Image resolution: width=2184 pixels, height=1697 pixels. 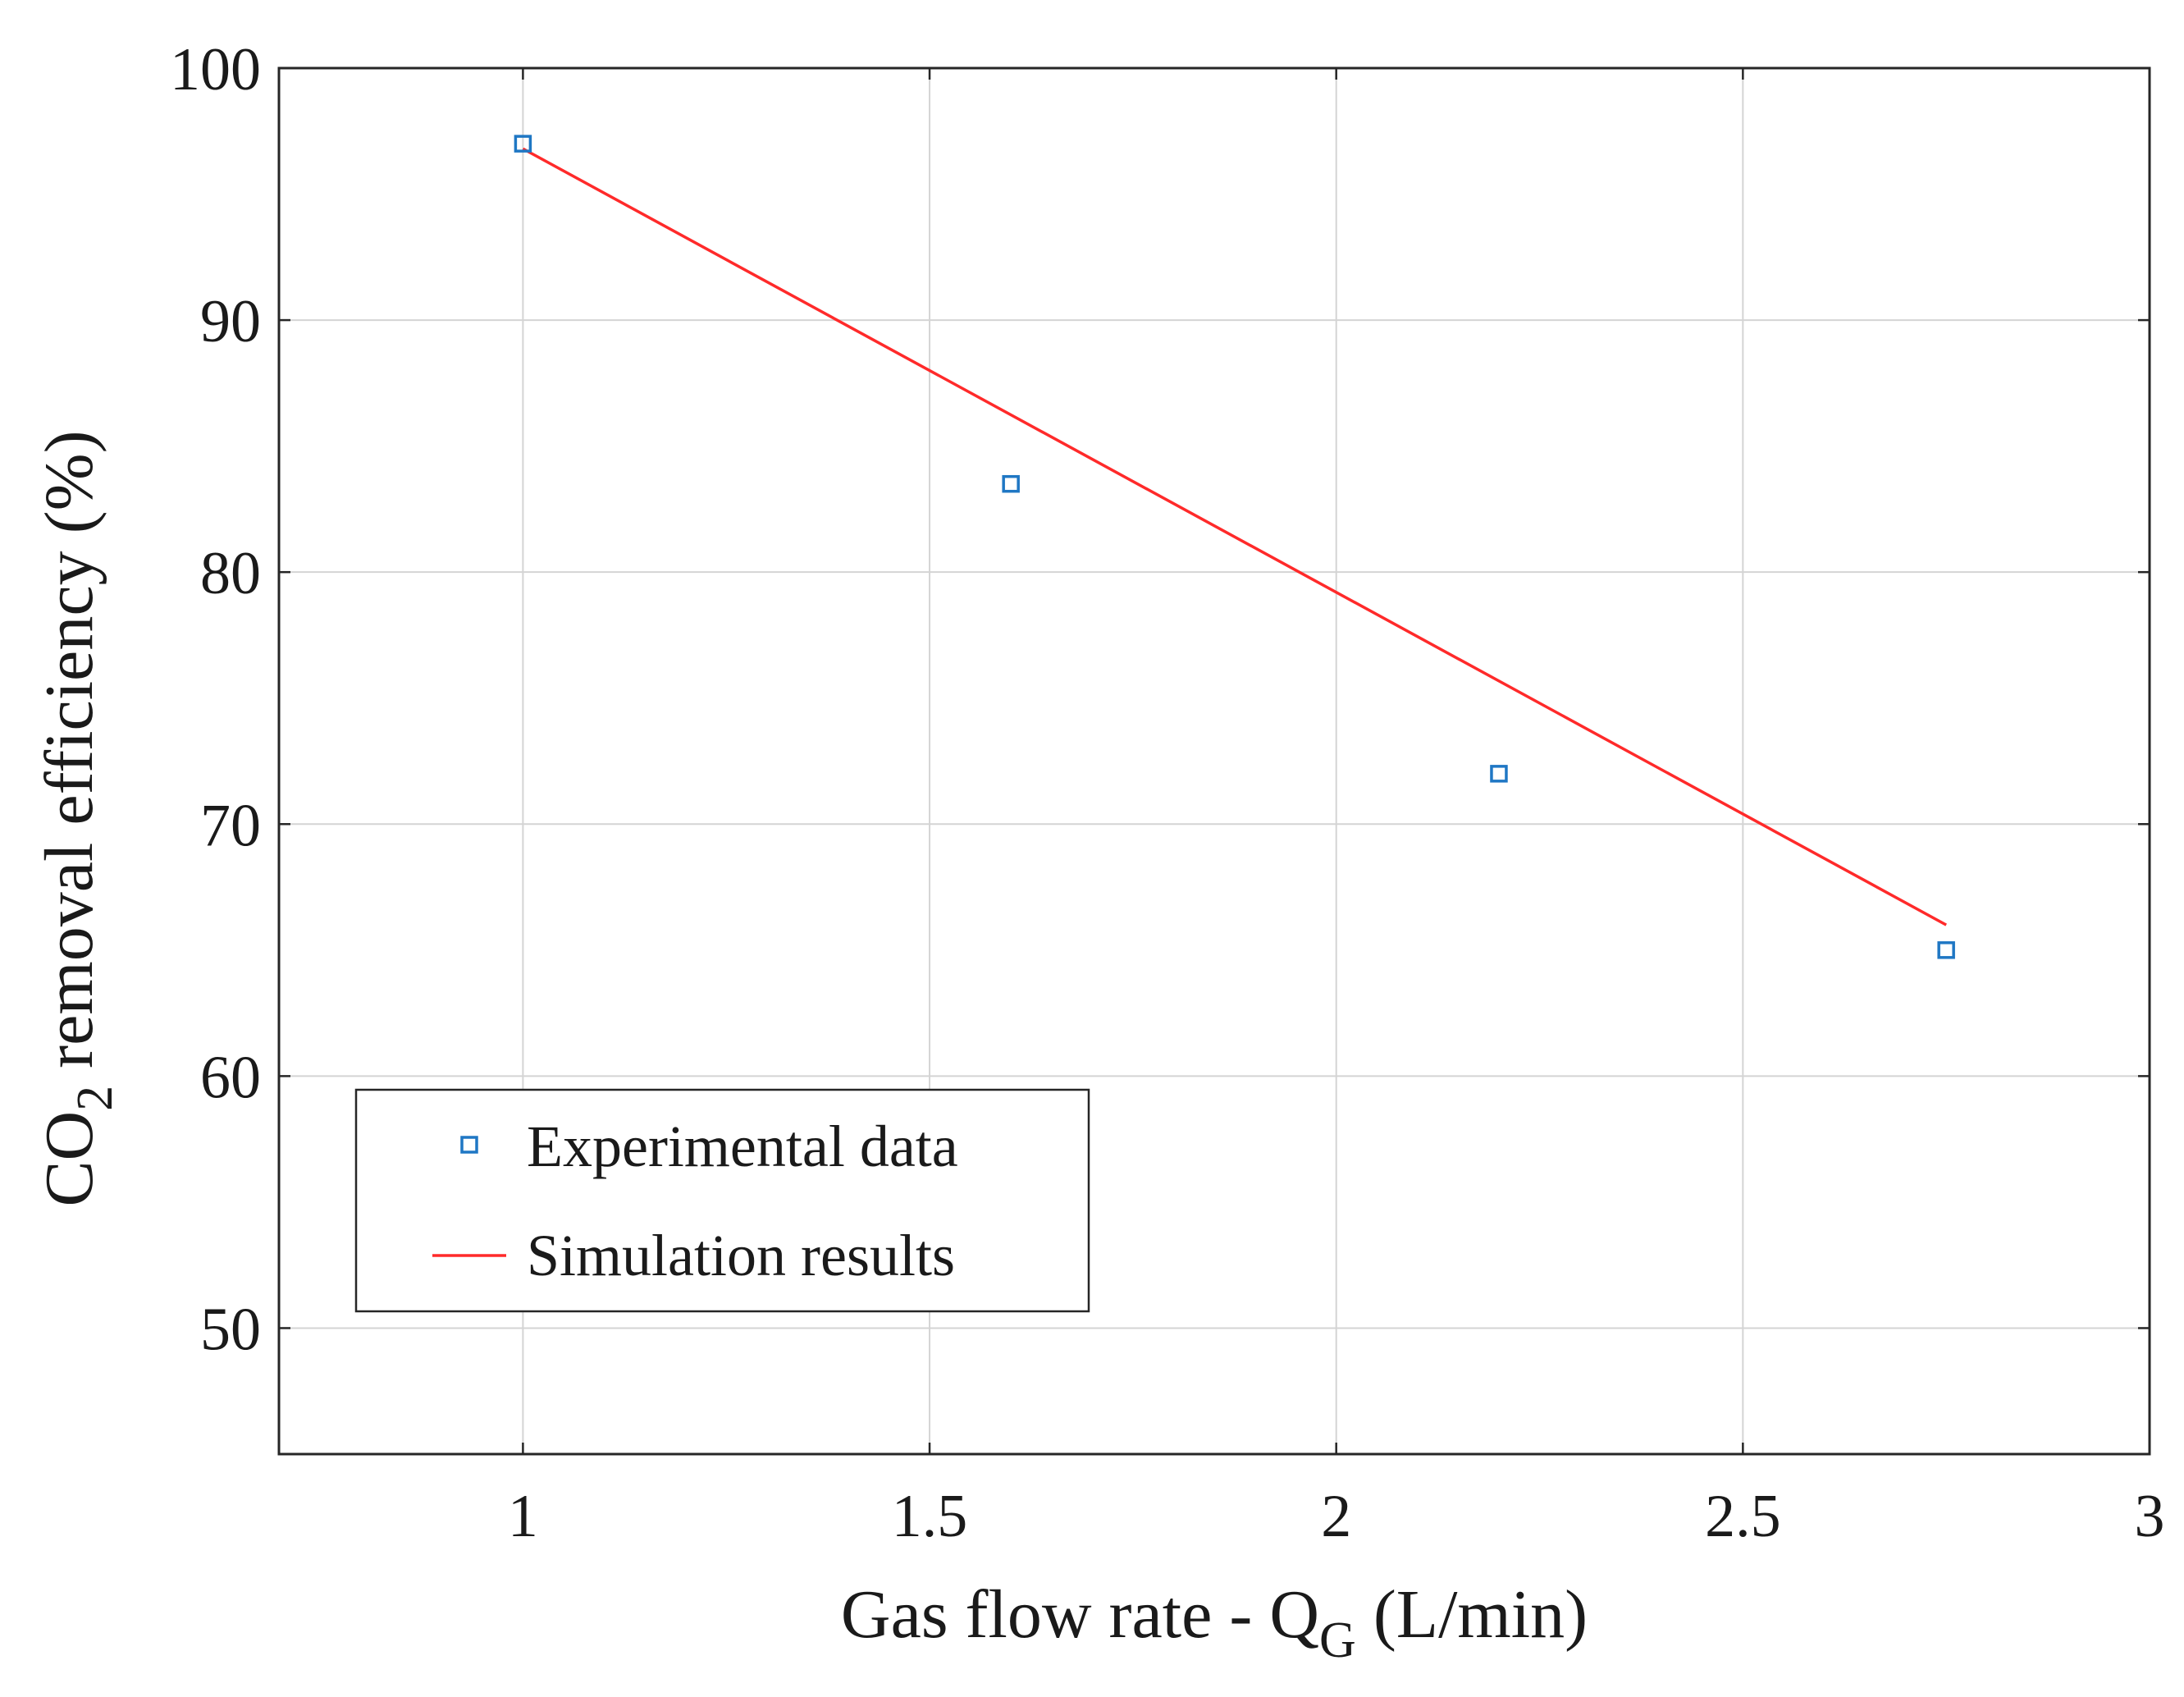 I want to click on y-axis-title-main: CO, so click(x=69, y=1159).